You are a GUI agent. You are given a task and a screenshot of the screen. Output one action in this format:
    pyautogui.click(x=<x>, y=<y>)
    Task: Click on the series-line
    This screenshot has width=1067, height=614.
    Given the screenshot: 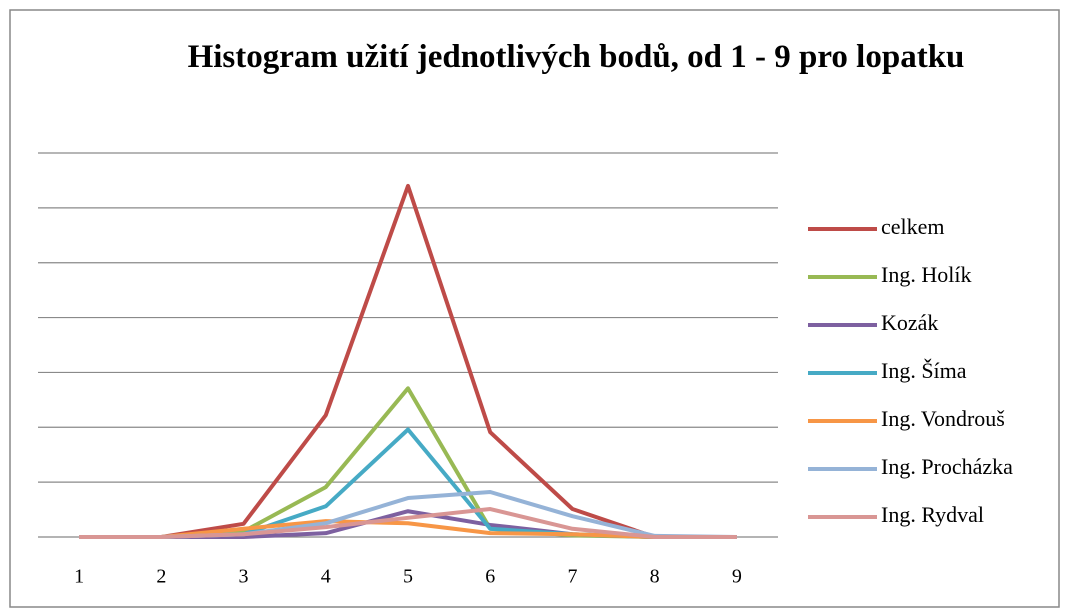 What is the action you would take?
    pyautogui.click(x=408, y=523)
    